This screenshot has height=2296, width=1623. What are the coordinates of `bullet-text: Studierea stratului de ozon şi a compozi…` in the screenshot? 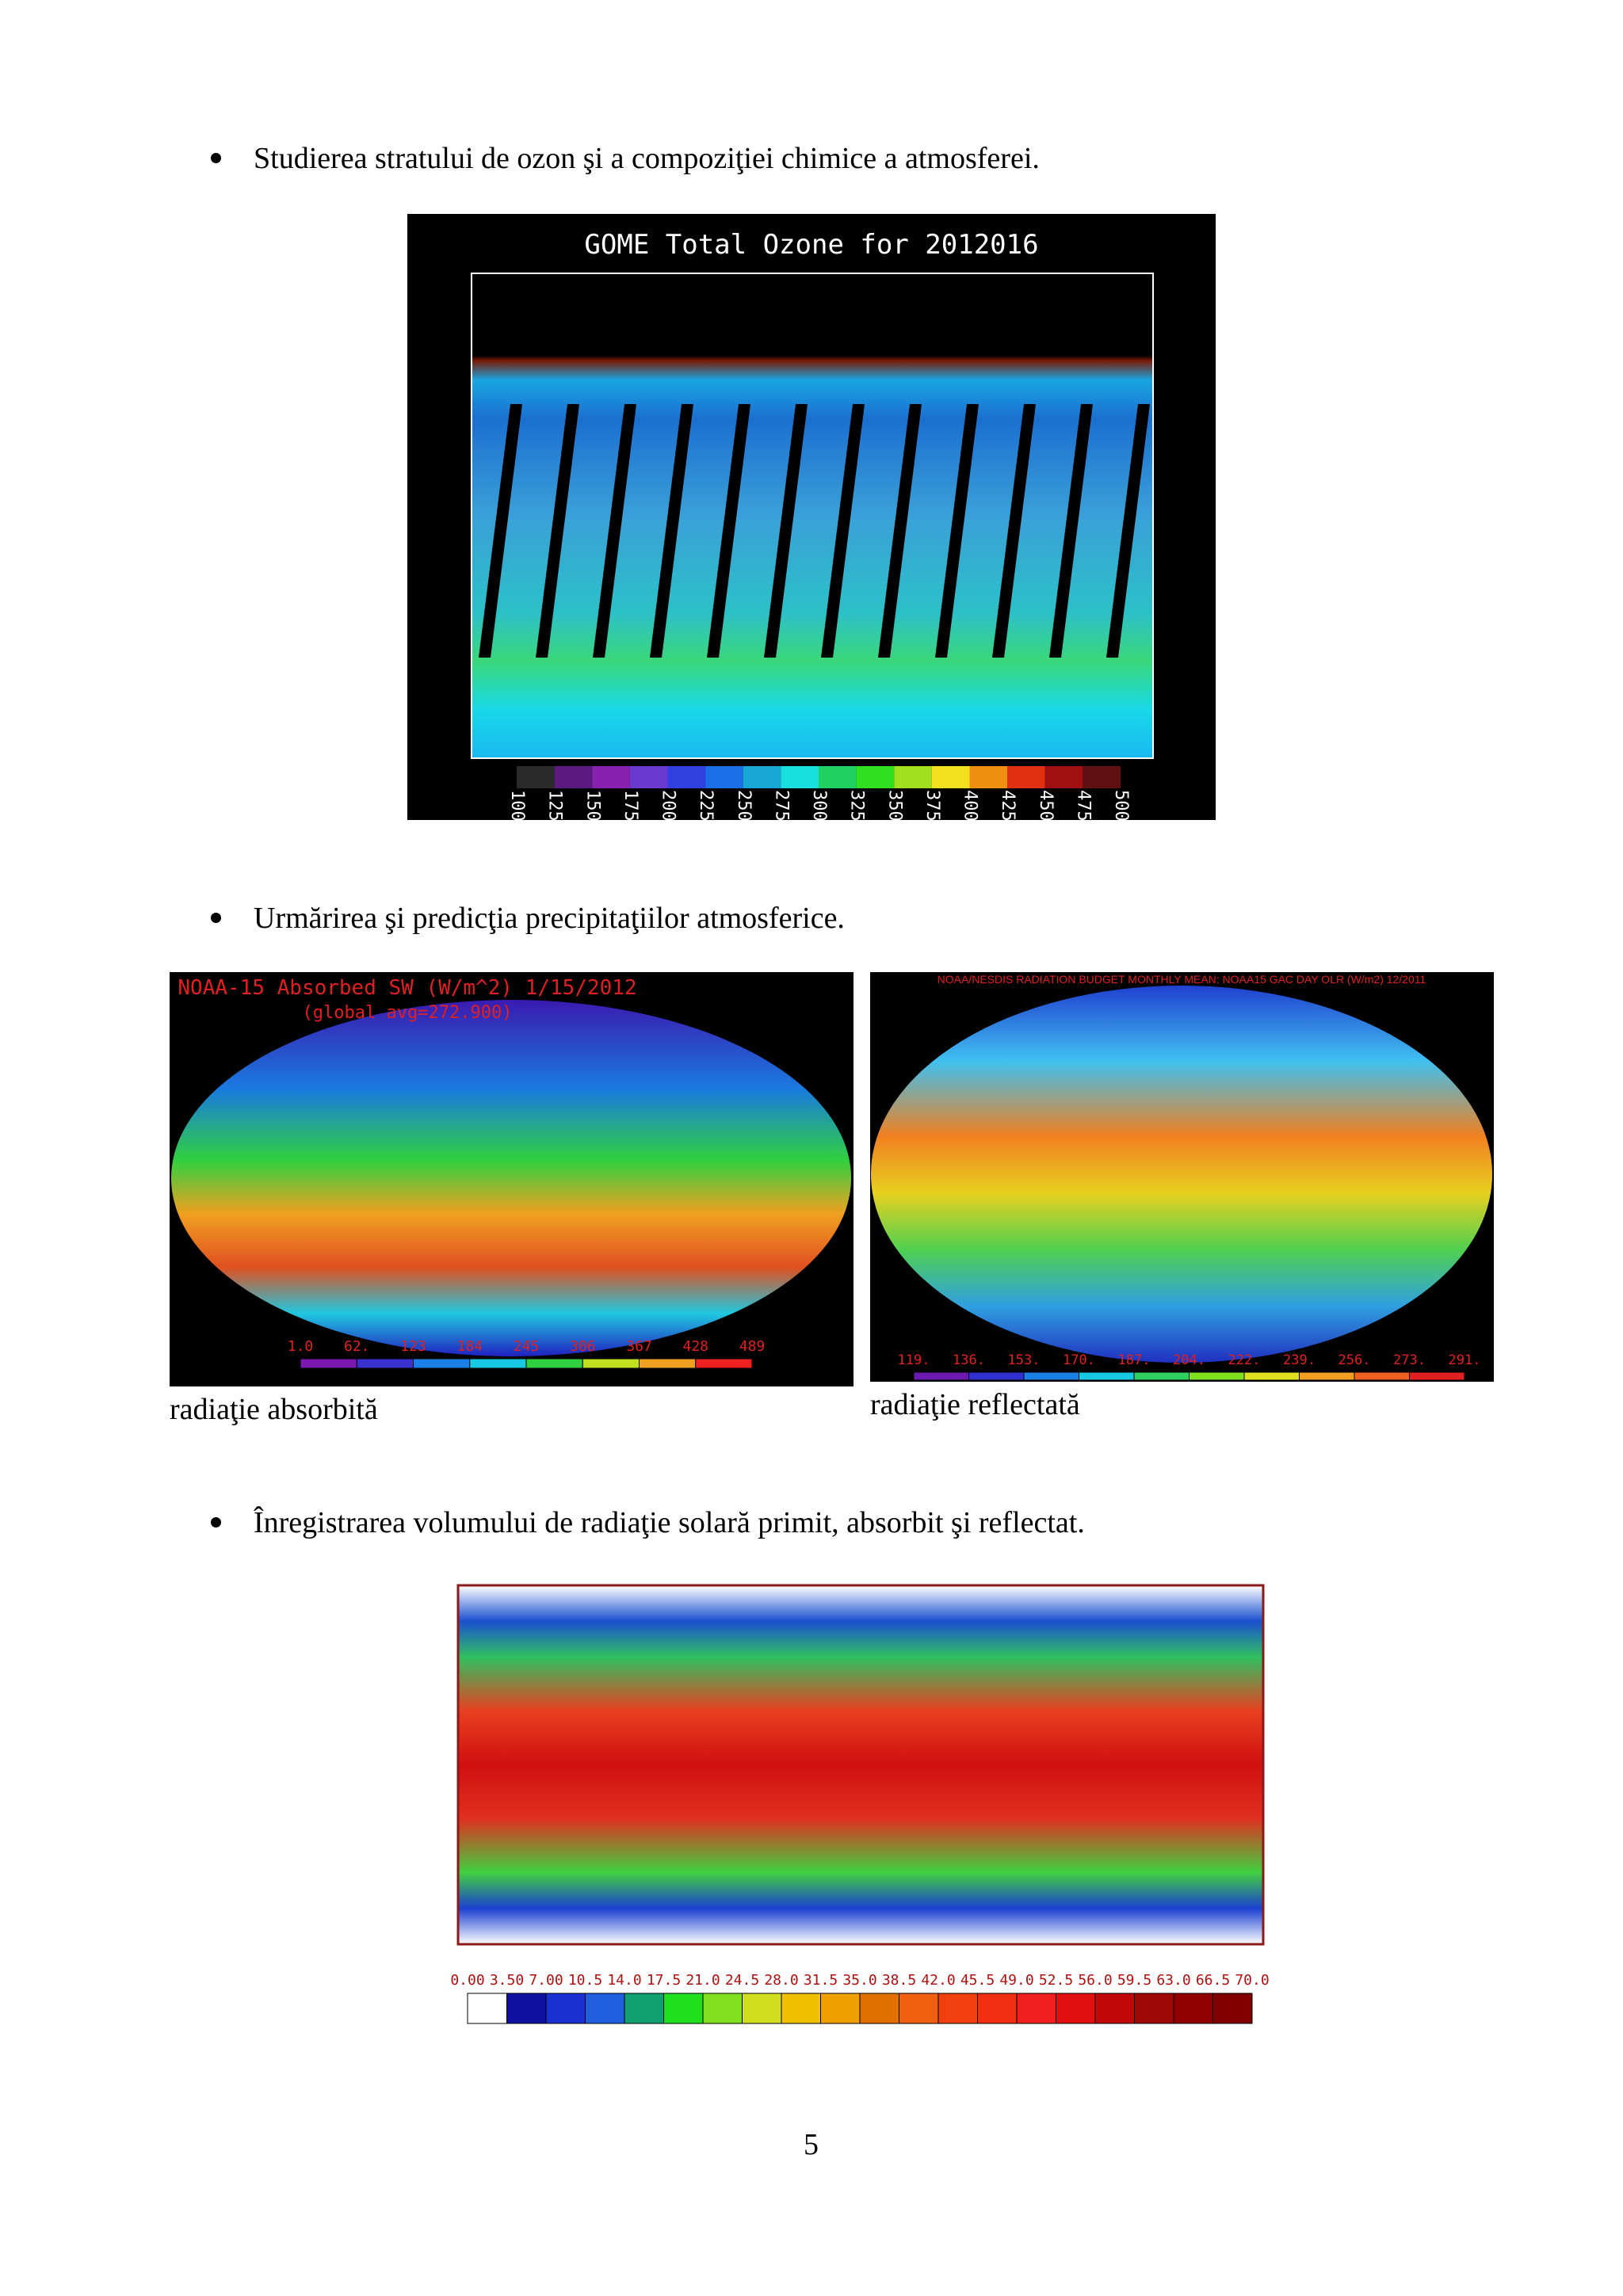 It's located at (647, 158).